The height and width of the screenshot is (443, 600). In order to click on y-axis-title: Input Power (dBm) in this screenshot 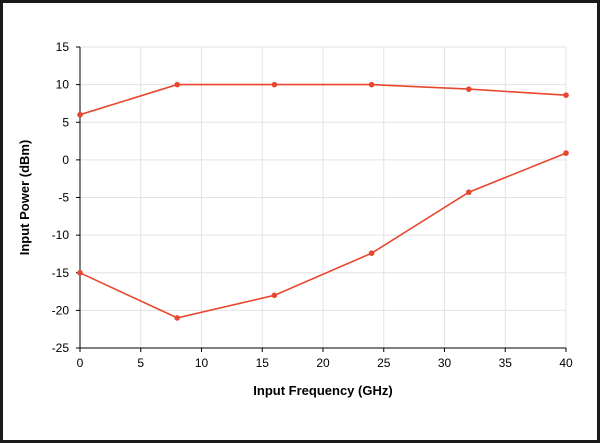, I will do `click(24, 198)`.